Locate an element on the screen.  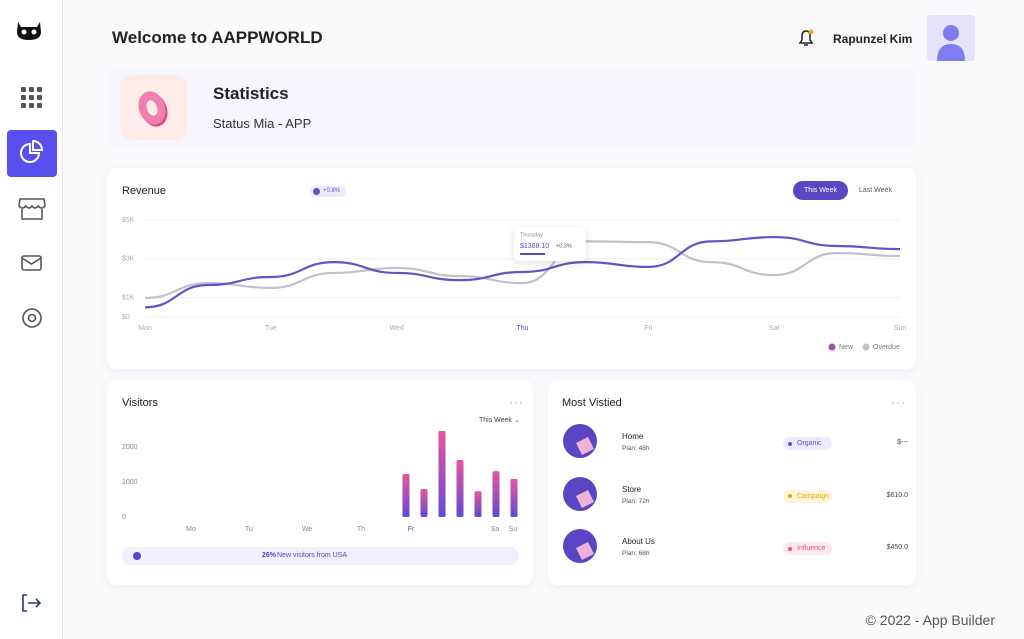
dropdown-caret: ⌄ is located at coordinates (517, 420).